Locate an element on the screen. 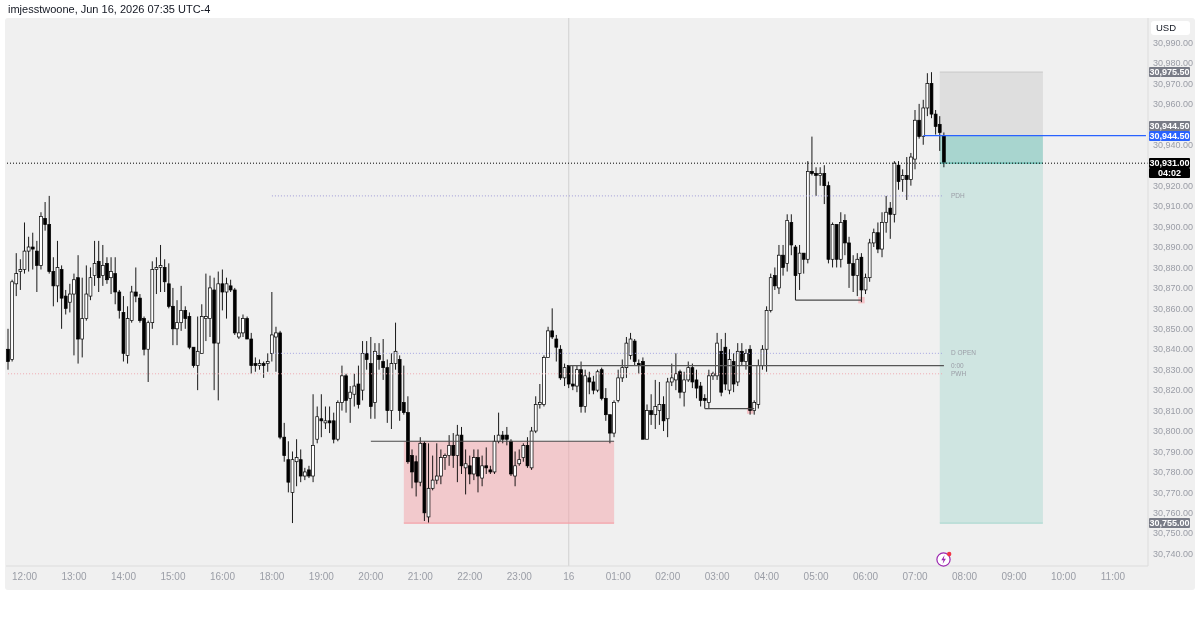 The width and height of the screenshot is (1199, 626). text: 30,755.00 is located at coordinates (1169, 523).